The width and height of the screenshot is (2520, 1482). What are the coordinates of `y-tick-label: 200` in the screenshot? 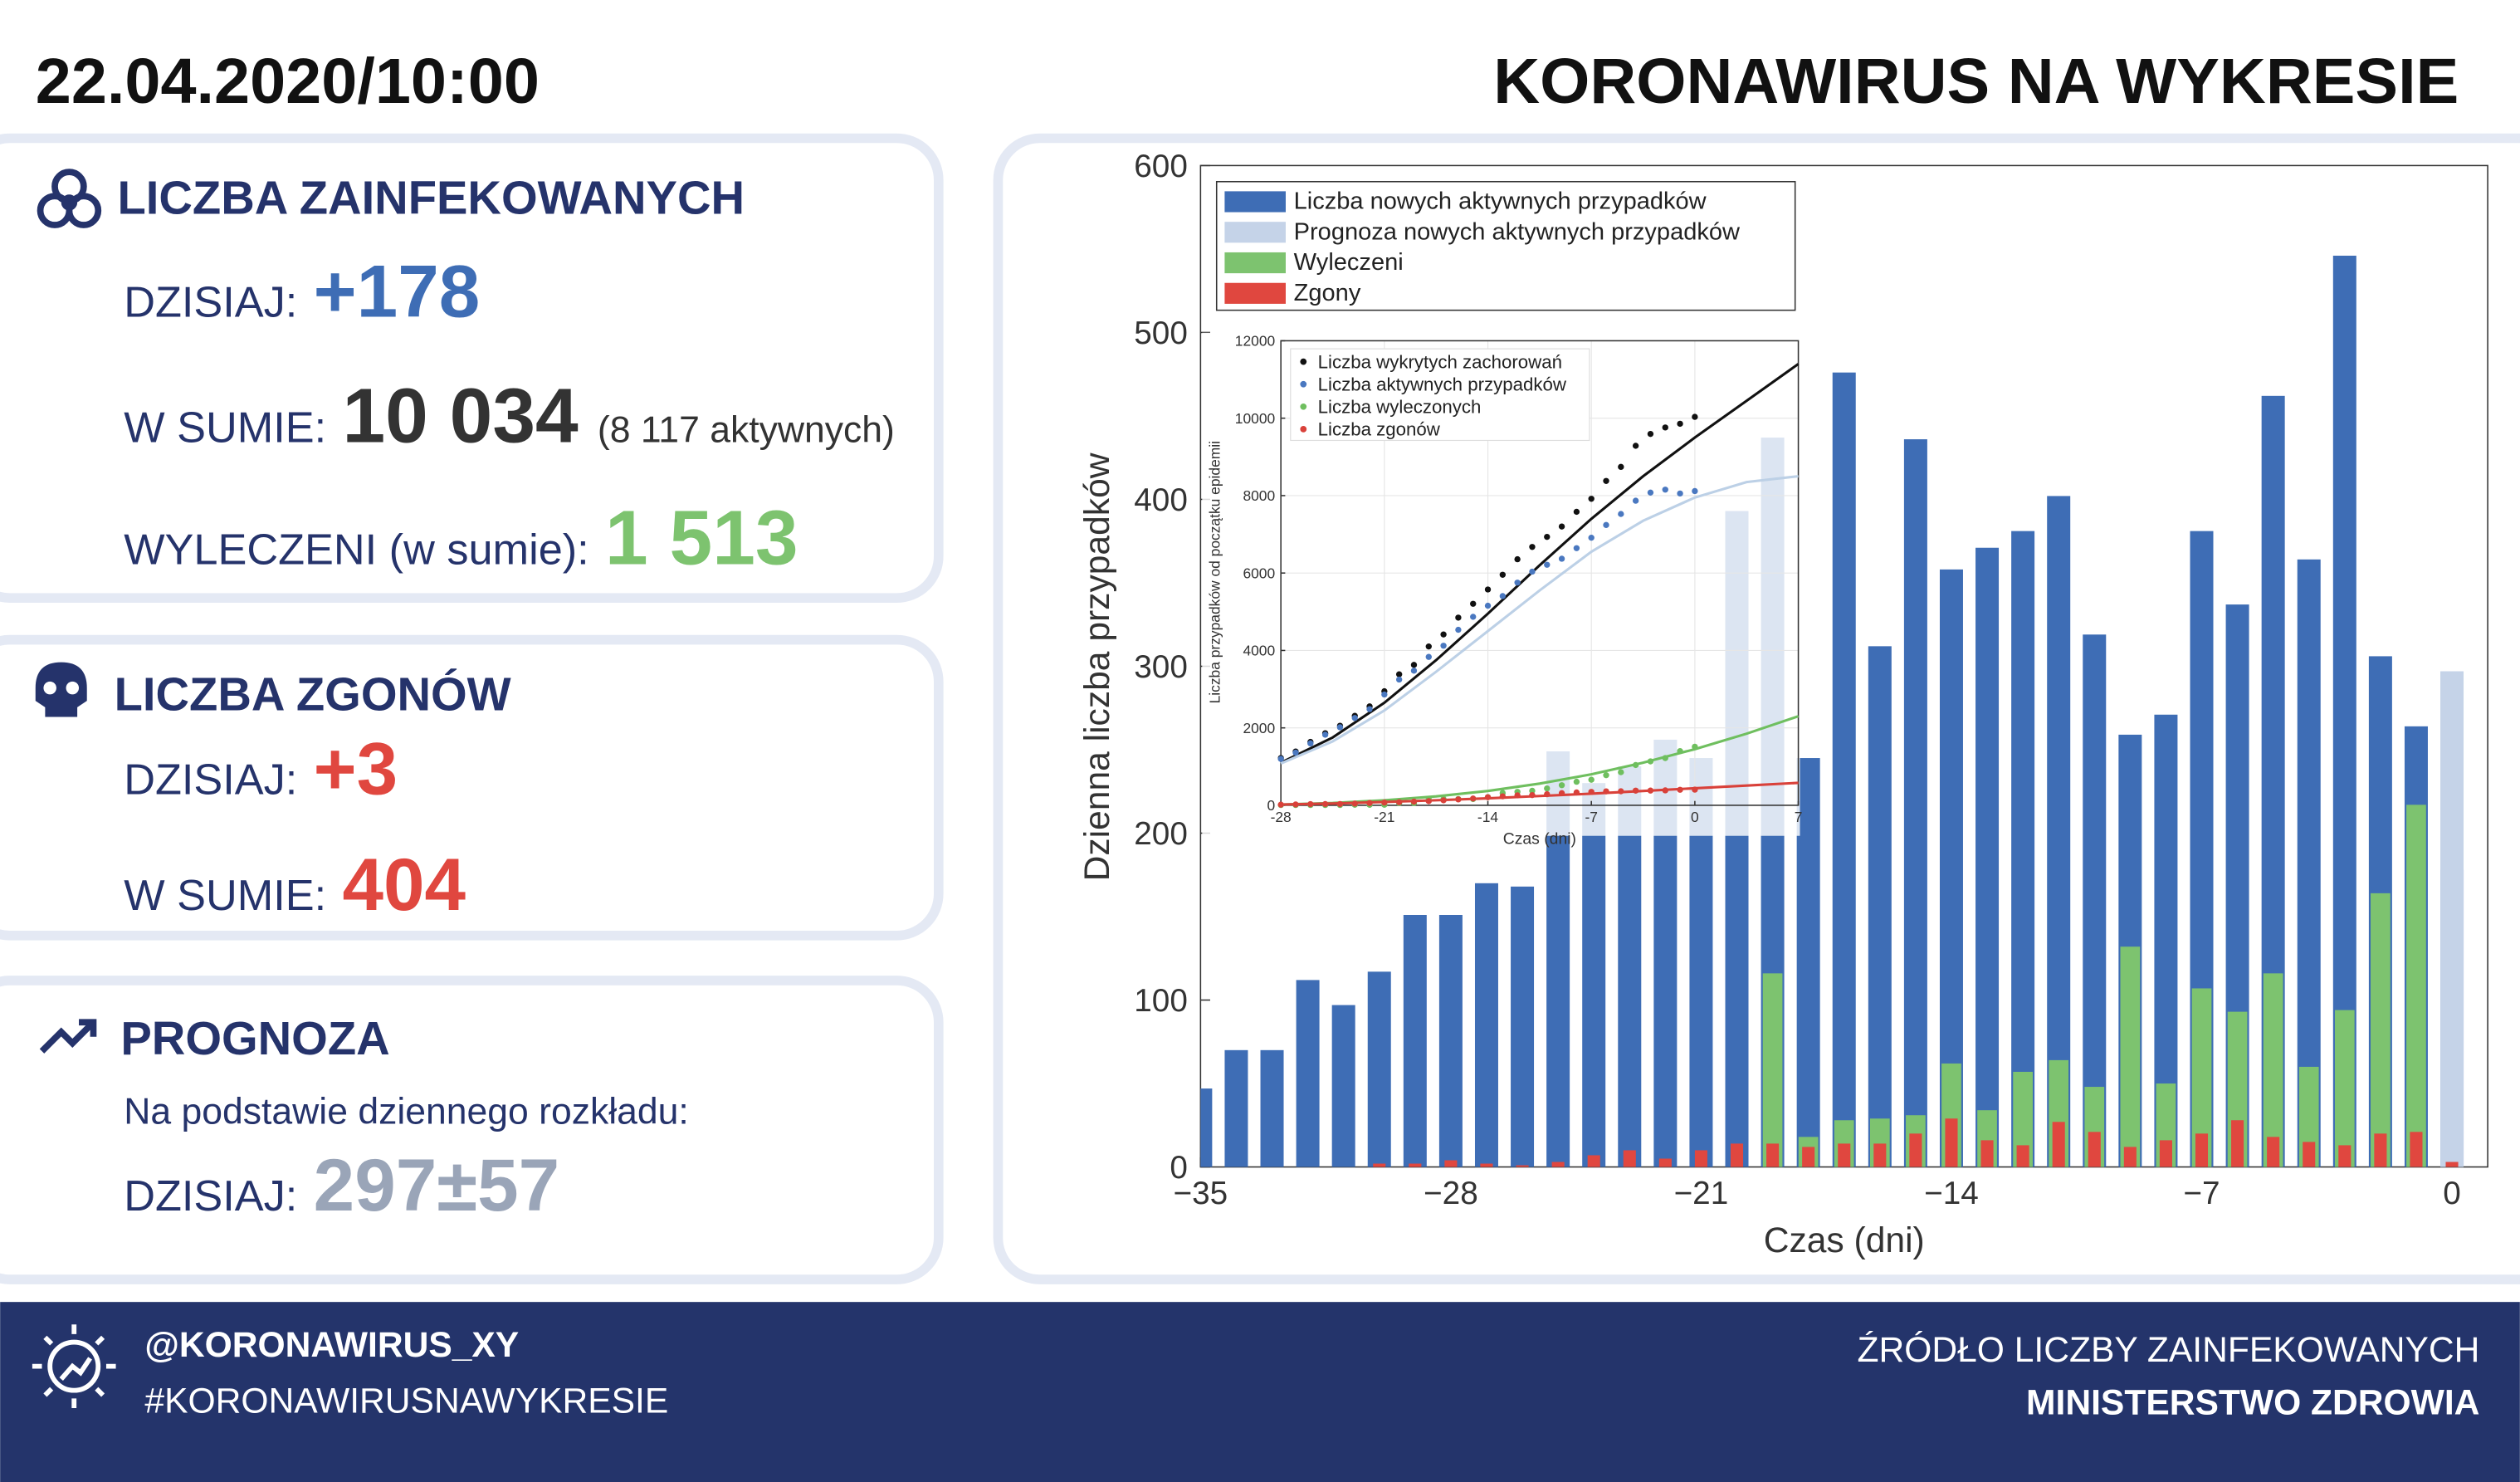 It's located at (1161, 834).